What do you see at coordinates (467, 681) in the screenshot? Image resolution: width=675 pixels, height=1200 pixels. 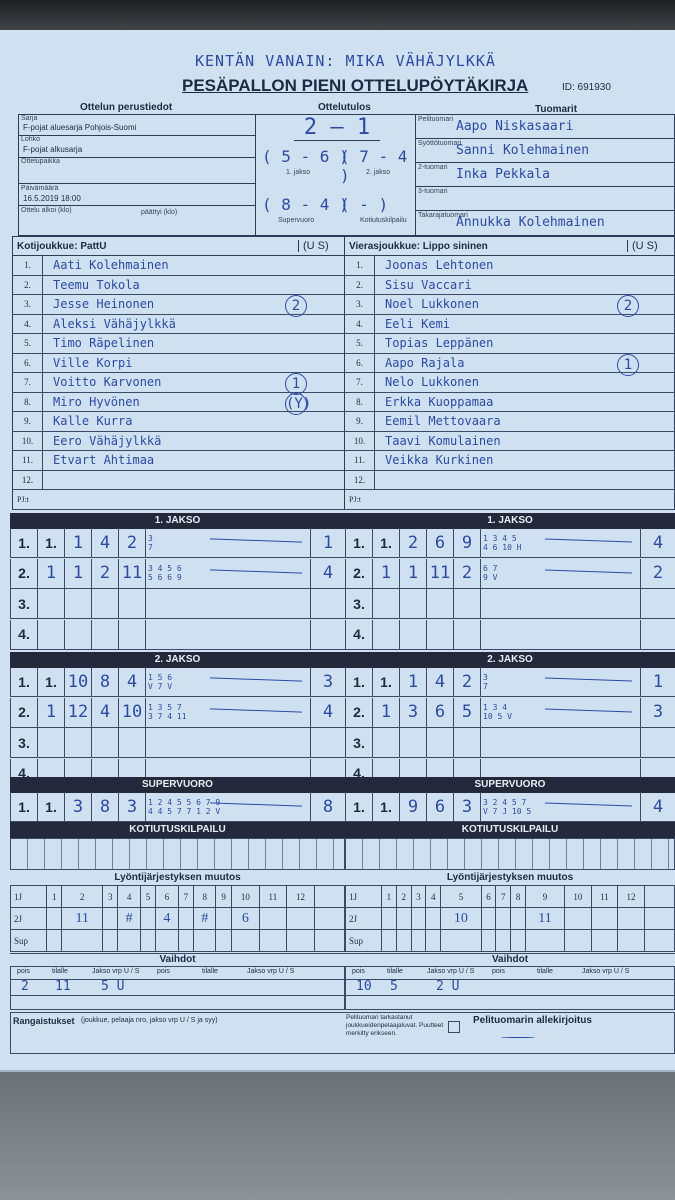 I see `score-cell: 2` at bounding box center [467, 681].